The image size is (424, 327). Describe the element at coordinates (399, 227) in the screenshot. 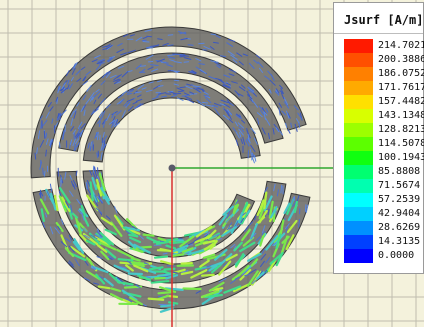

I see `legend-value: 28.6269` at that location.